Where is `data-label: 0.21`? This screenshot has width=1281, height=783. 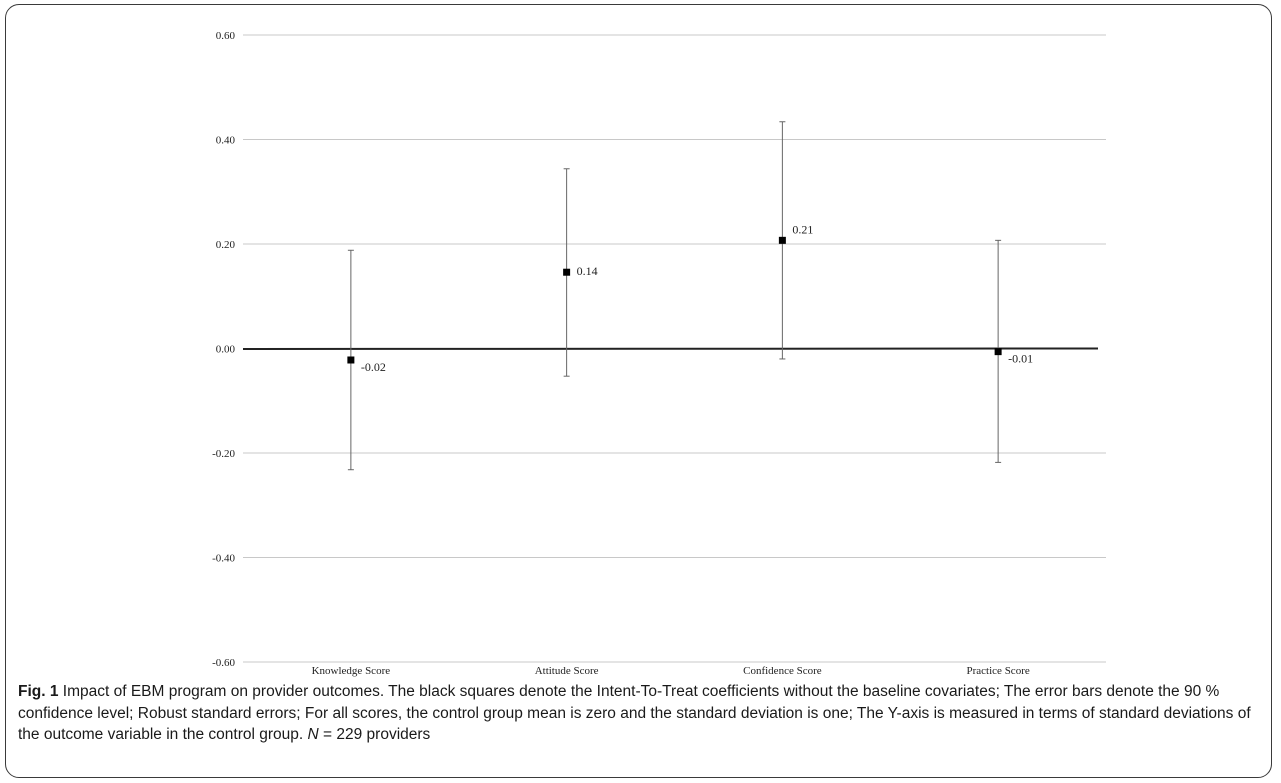
data-label: 0.21 is located at coordinates (802, 229).